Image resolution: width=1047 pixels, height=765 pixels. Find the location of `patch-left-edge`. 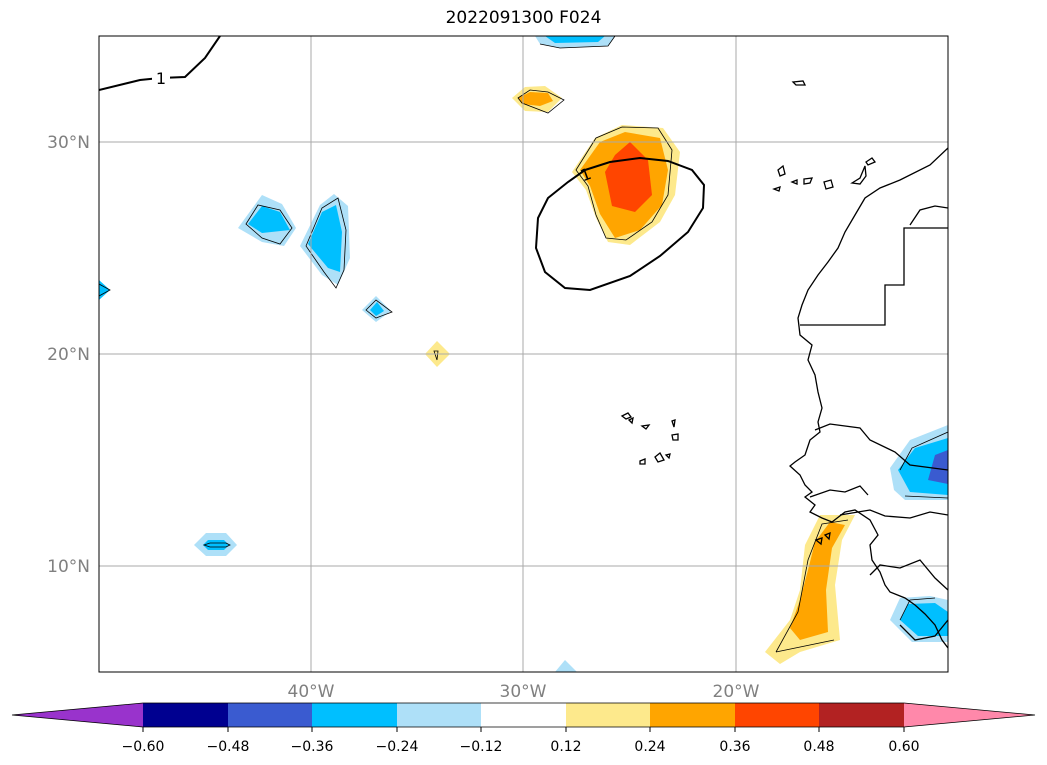

patch-left-edge is located at coordinates (104, 290).